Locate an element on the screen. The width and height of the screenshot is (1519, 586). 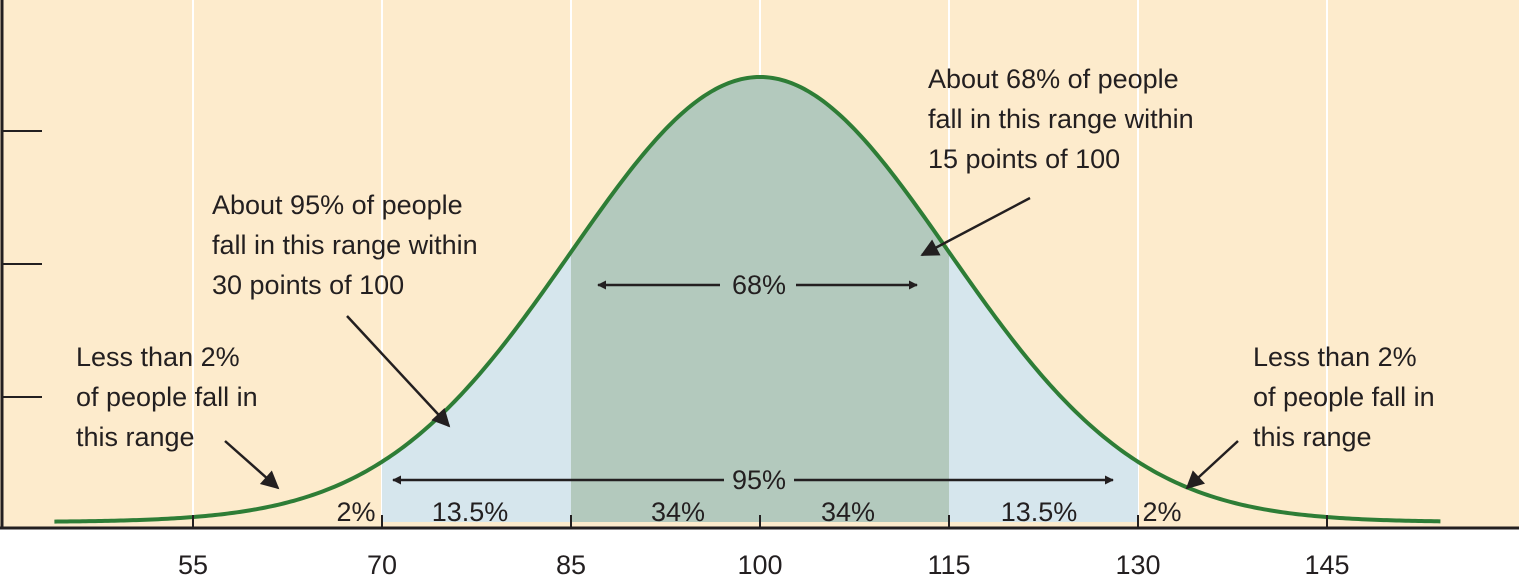
segment-label-left-tail: 2% is located at coordinates (355, 512).